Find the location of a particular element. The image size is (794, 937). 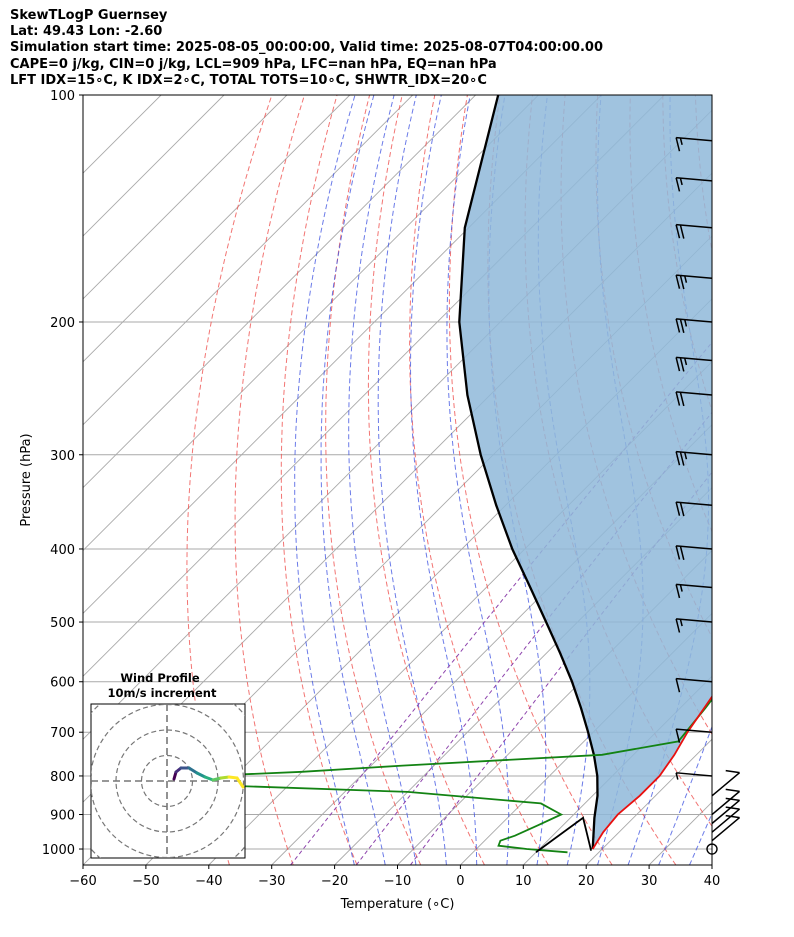

parcel-line is located at coordinates (528, 472).